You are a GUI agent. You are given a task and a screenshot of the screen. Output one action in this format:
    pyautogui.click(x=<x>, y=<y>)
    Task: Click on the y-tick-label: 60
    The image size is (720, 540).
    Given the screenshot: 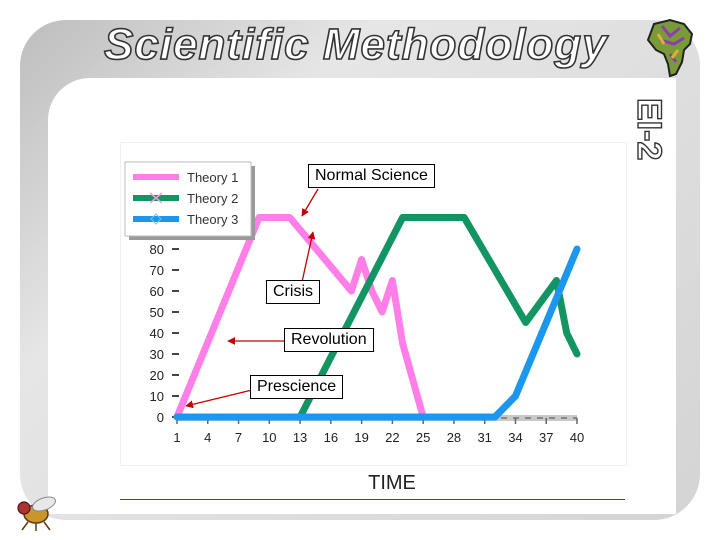 What is the action you would take?
    pyautogui.click(x=157, y=291)
    